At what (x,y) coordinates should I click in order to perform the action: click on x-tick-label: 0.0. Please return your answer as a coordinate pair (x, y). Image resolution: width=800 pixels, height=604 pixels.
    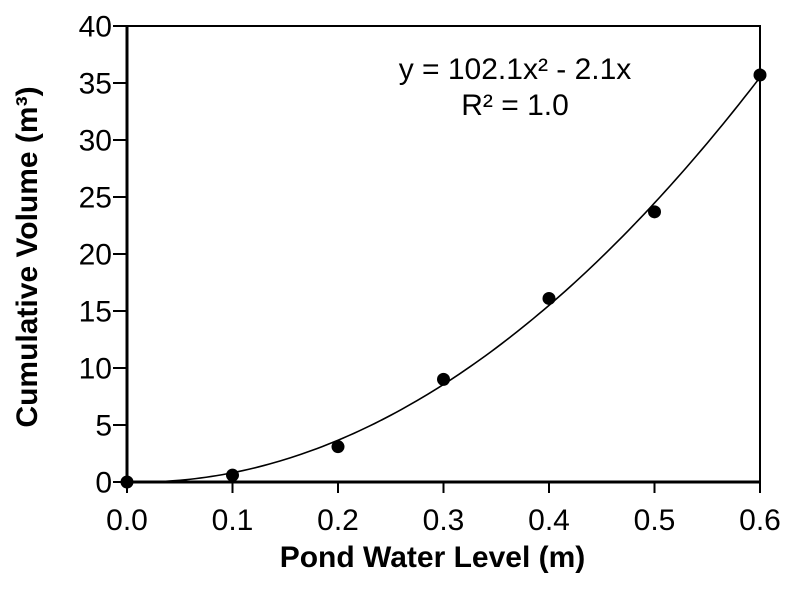
    Looking at the image, I should click on (127, 520).